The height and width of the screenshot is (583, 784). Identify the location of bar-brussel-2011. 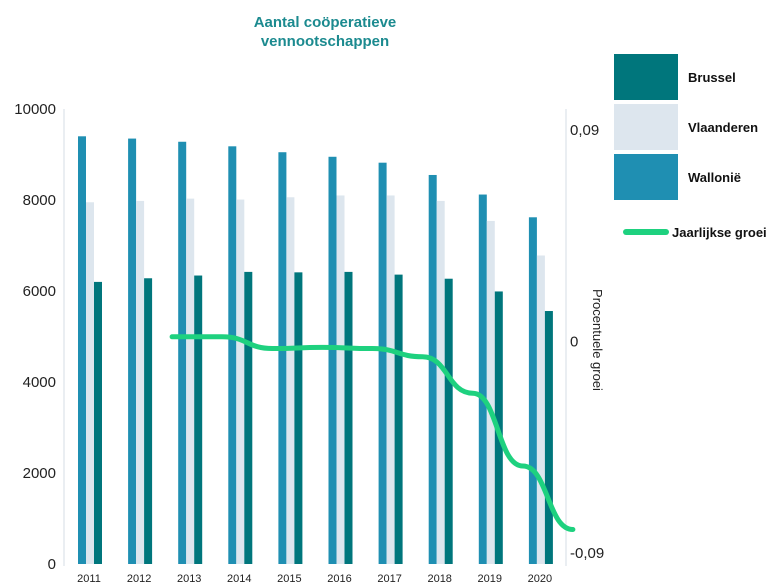
(98, 422).